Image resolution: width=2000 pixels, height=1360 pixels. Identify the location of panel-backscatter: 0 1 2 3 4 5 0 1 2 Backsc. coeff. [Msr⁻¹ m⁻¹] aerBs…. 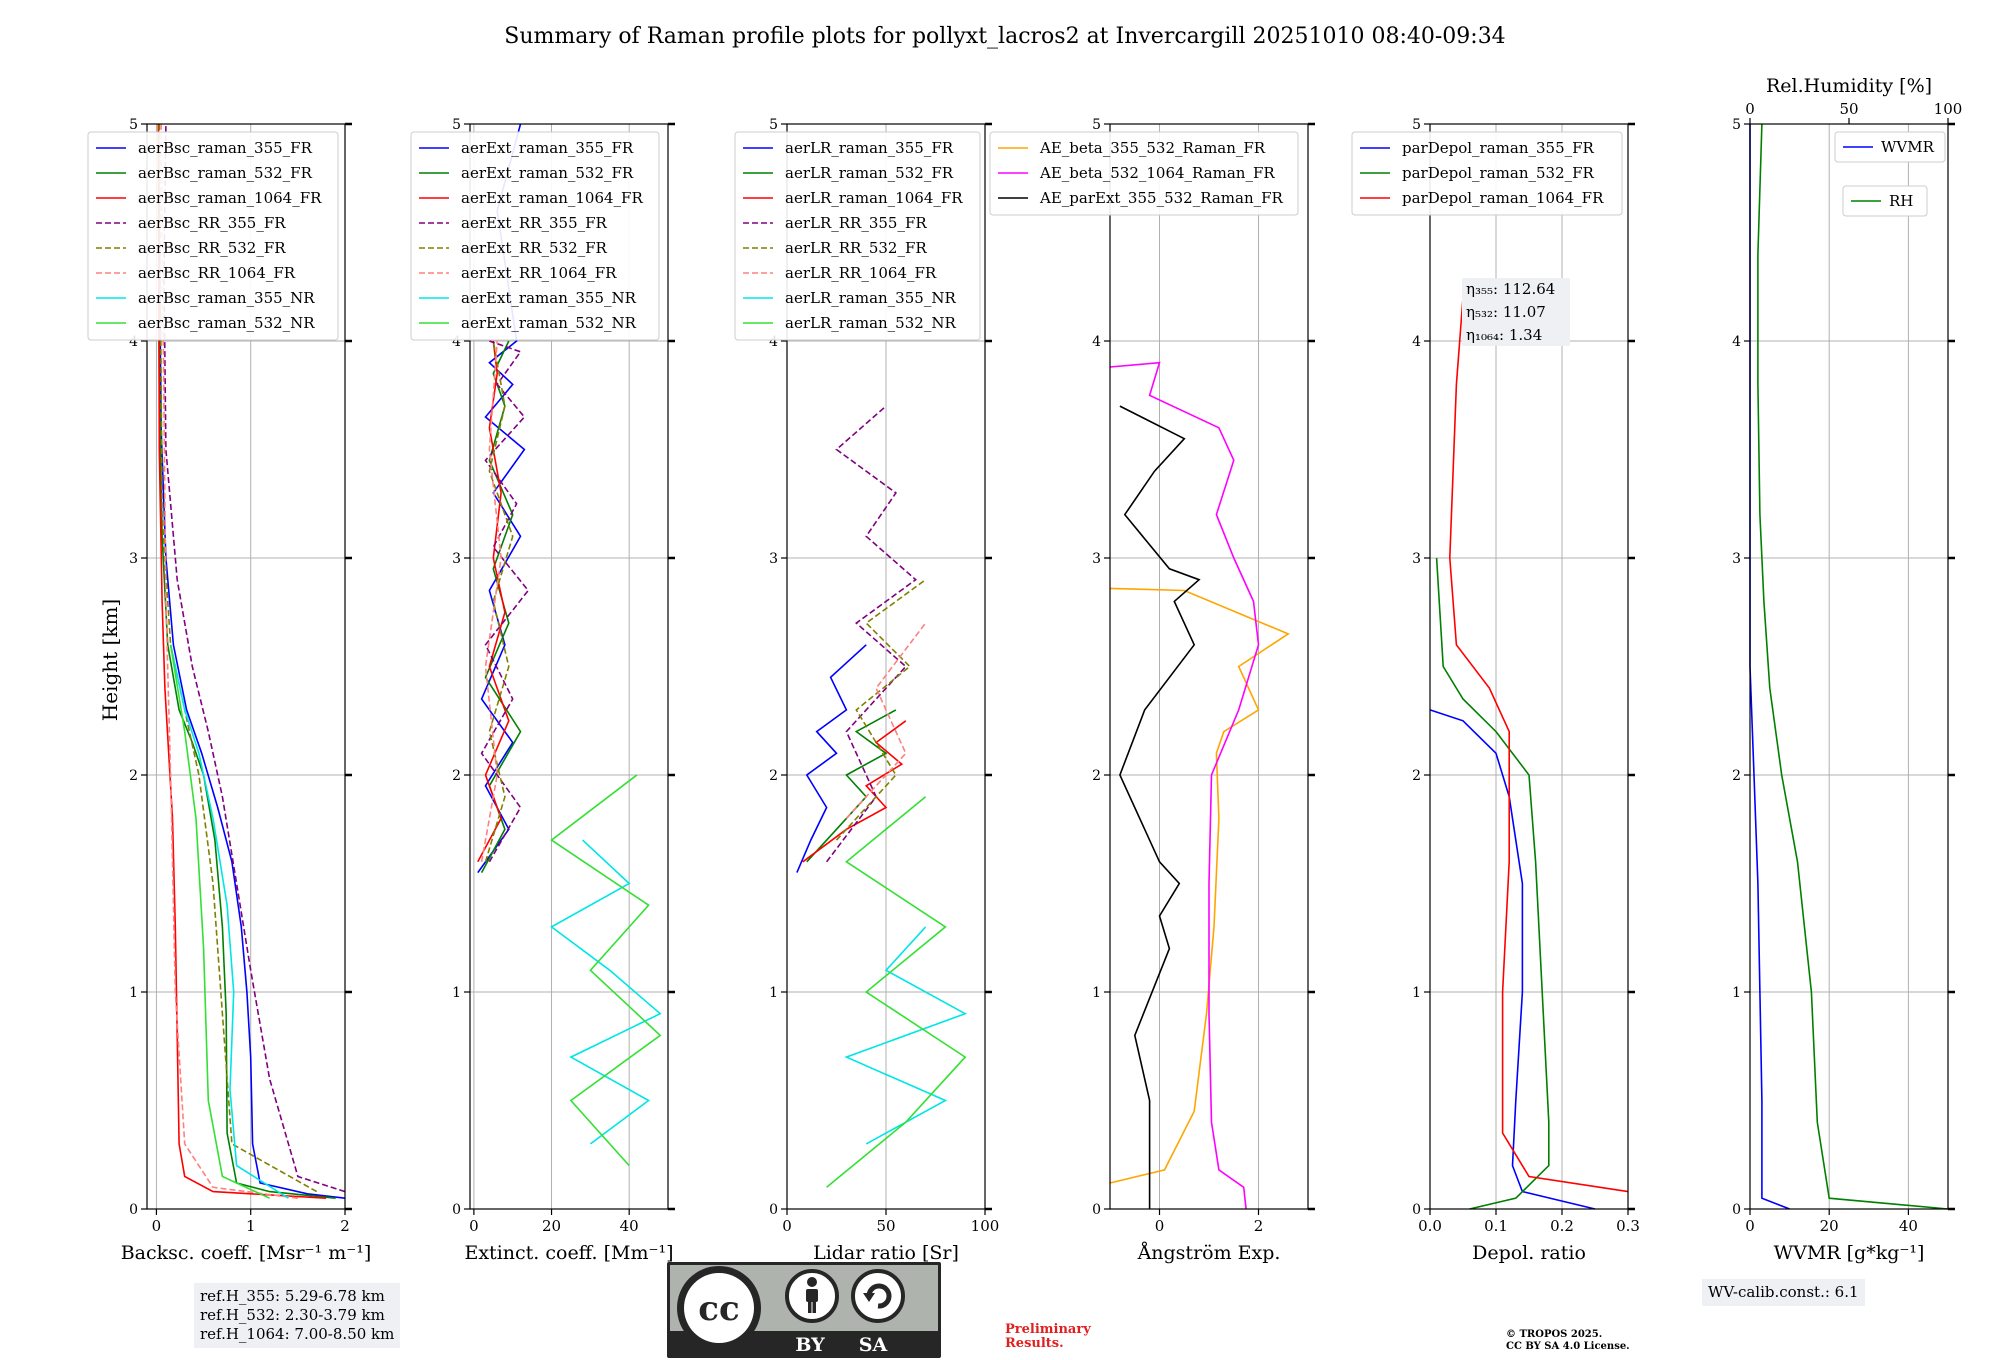
(229, 690).